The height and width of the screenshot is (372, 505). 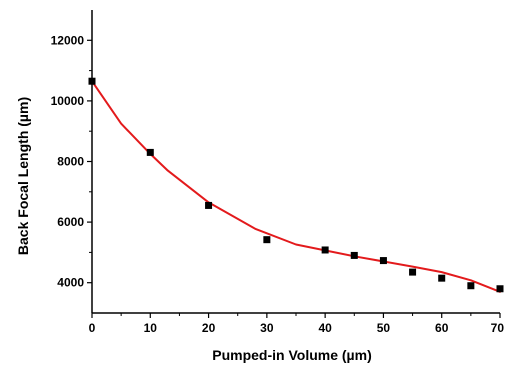 What do you see at coordinates (291, 355) in the screenshot?
I see `x-axis-title: Pumped-in Volume (µm)` at bounding box center [291, 355].